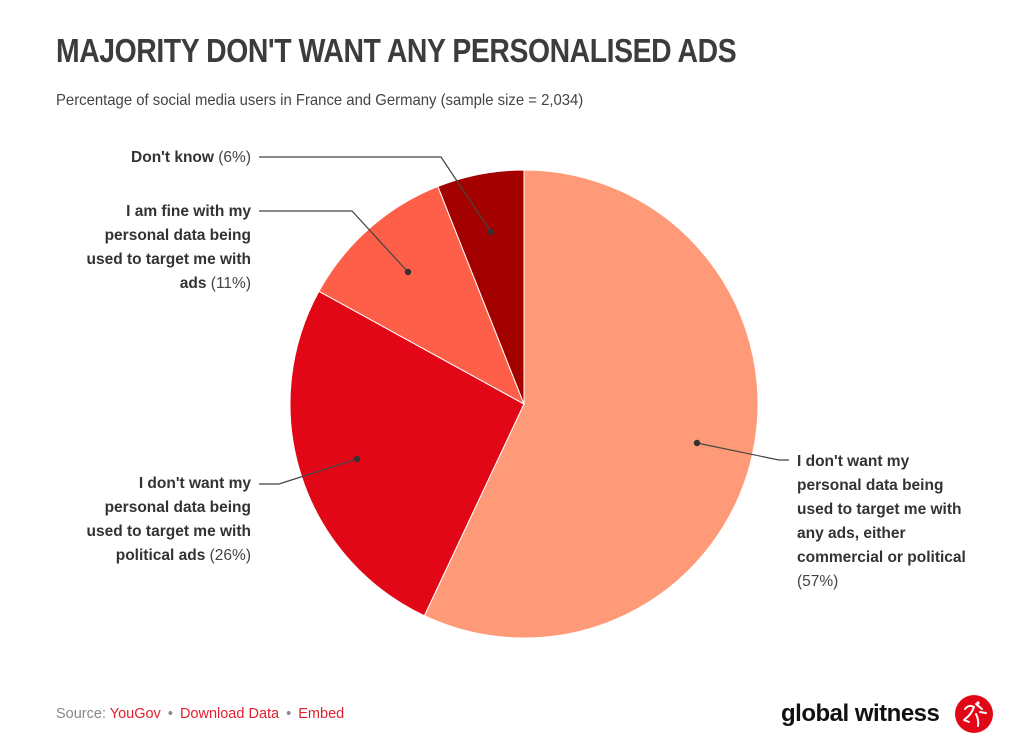  I want to click on label-percent: (26%), so click(230, 555).